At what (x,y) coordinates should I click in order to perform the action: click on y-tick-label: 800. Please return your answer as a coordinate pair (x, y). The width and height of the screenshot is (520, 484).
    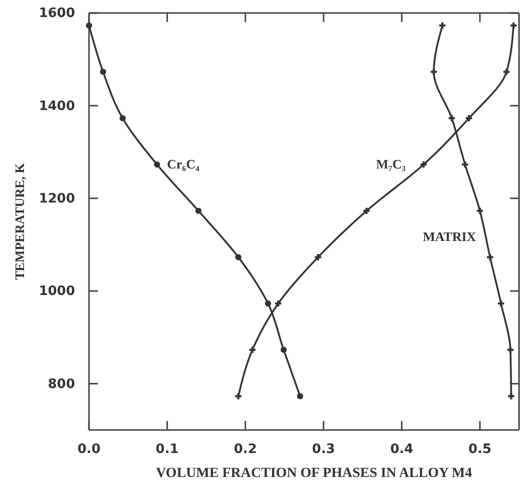
    Looking at the image, I should click on (61, 384).